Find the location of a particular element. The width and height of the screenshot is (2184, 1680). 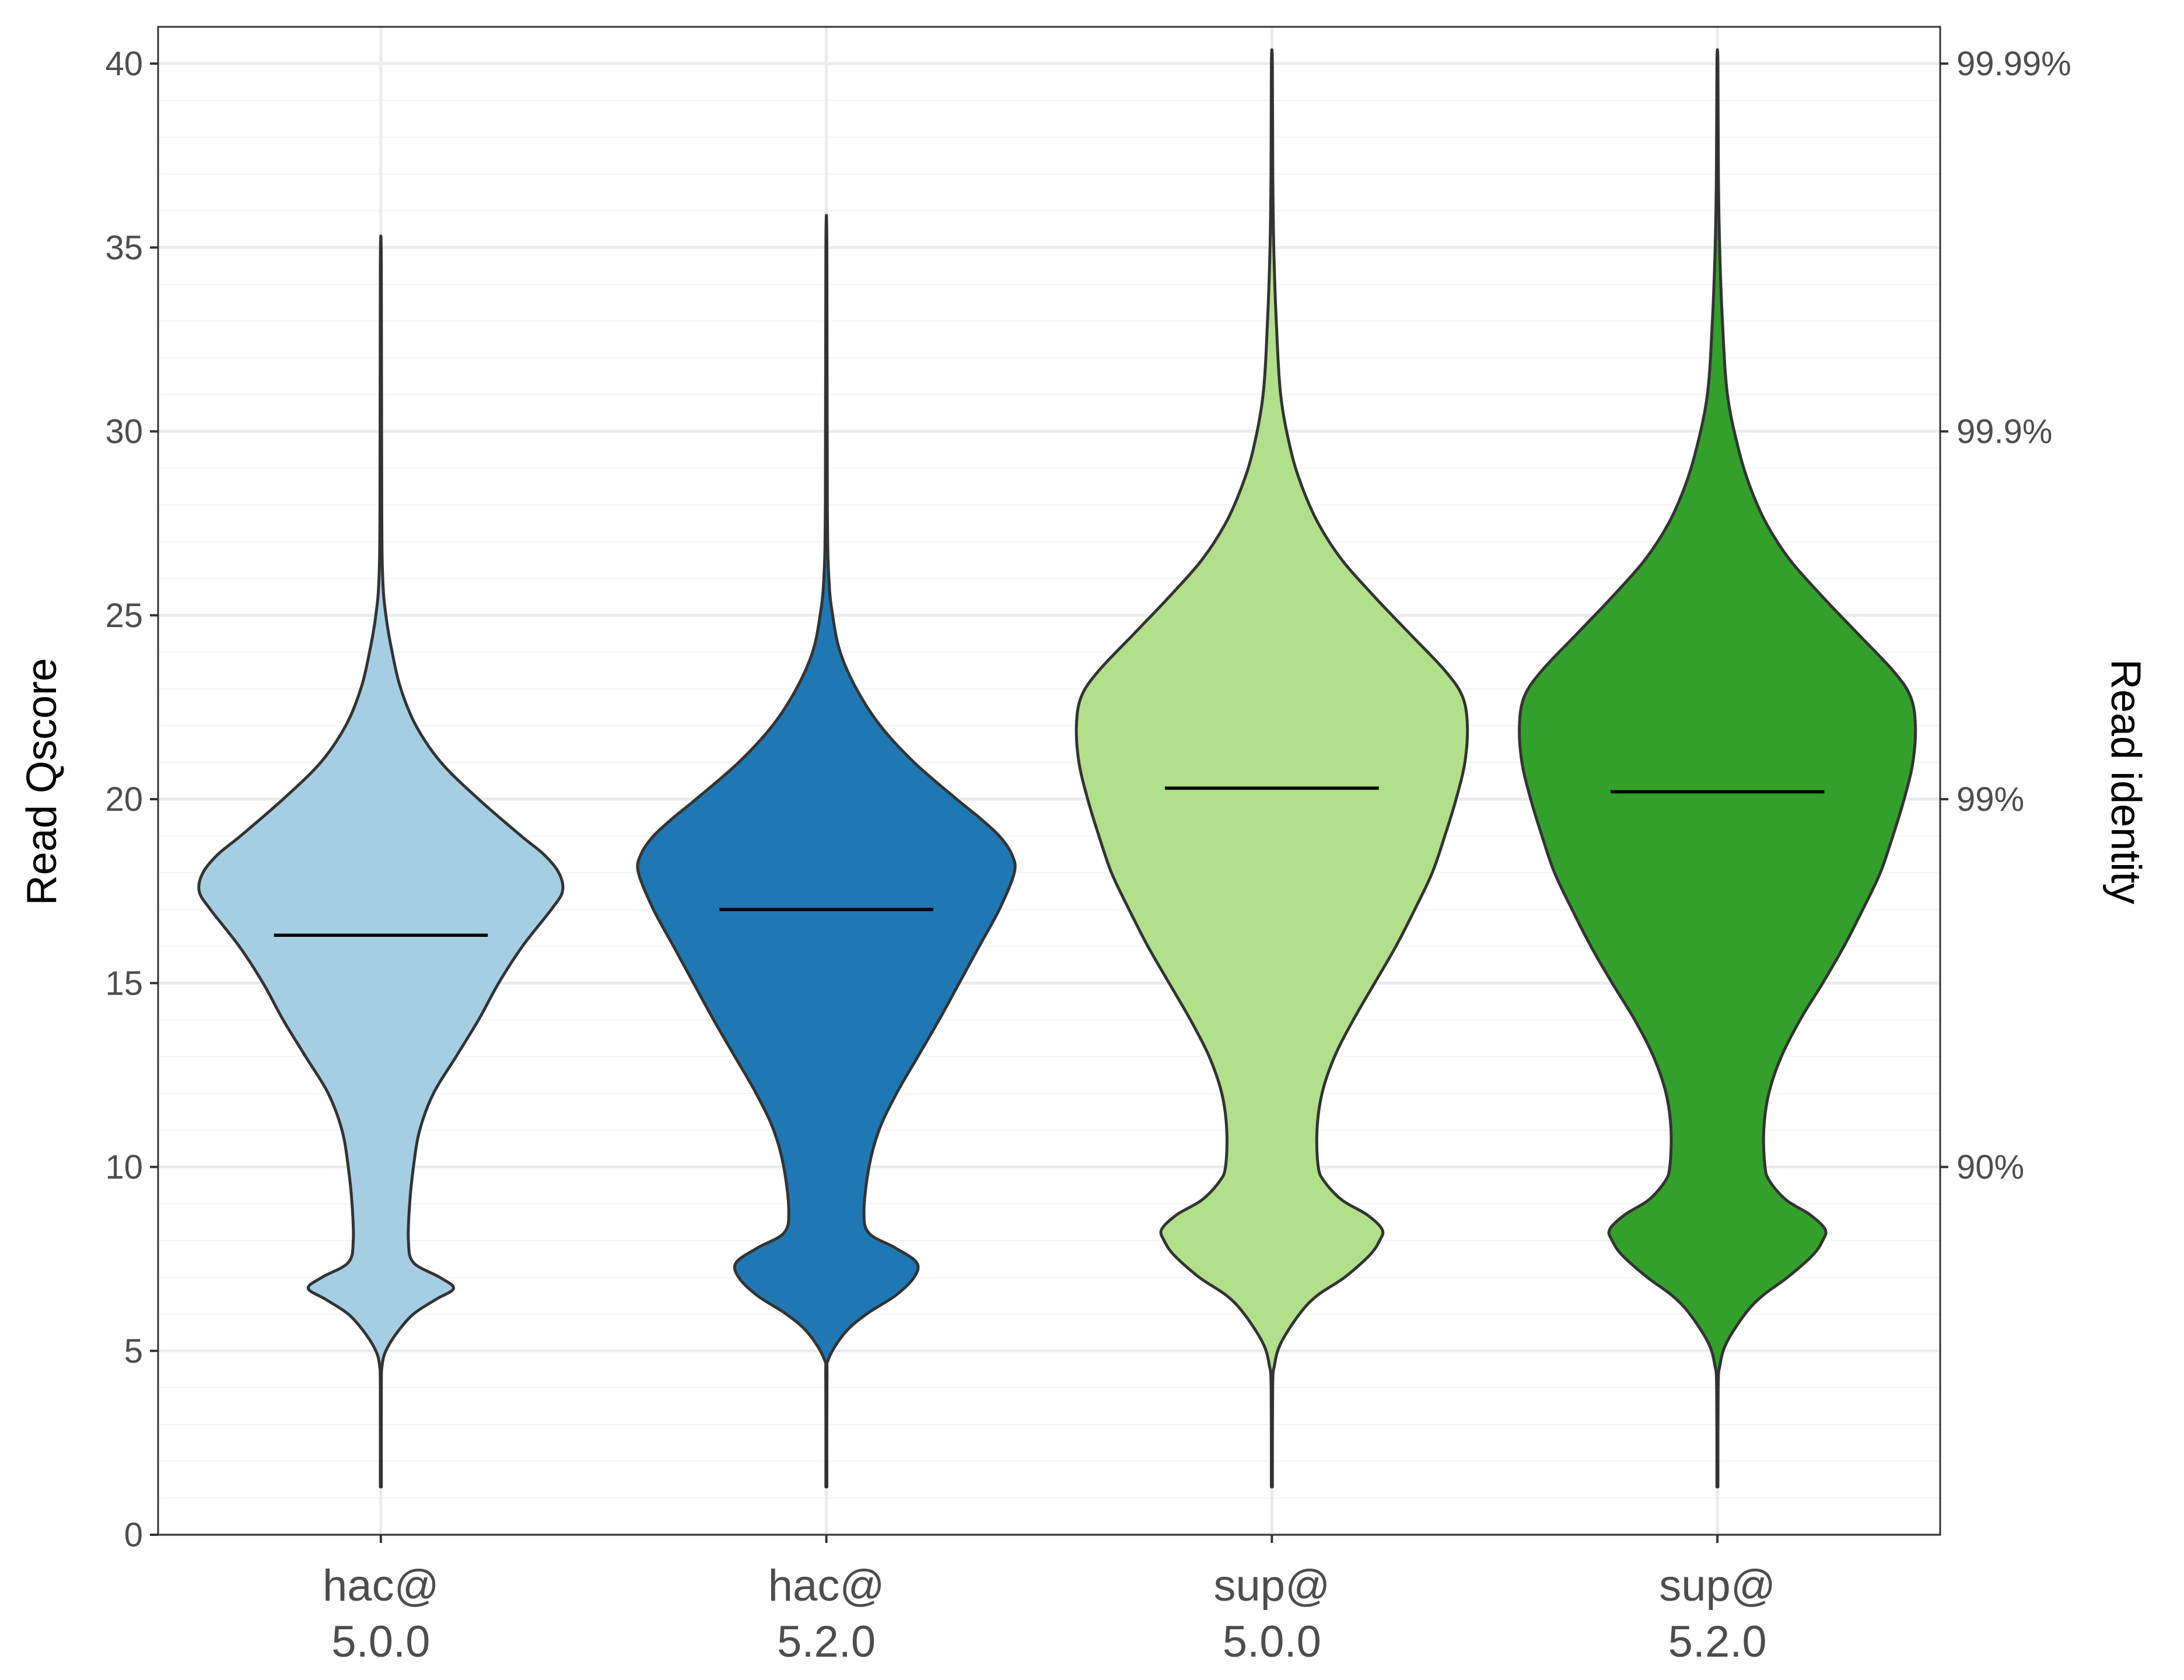

y-tick-label: 0 is located at coordinates (133, 1535).